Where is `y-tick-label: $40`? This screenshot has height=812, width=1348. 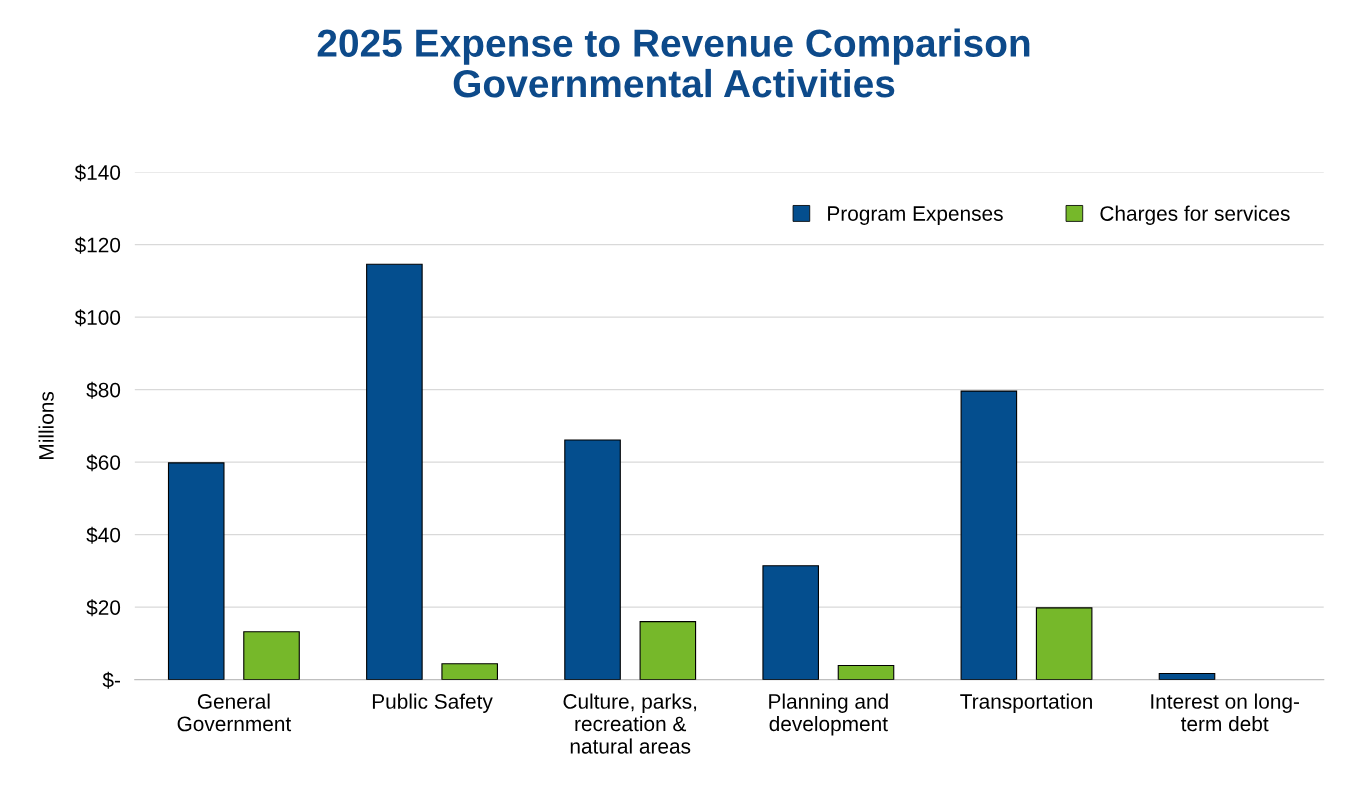
y-tick-label: $40 is located at coordinates (103, 535).